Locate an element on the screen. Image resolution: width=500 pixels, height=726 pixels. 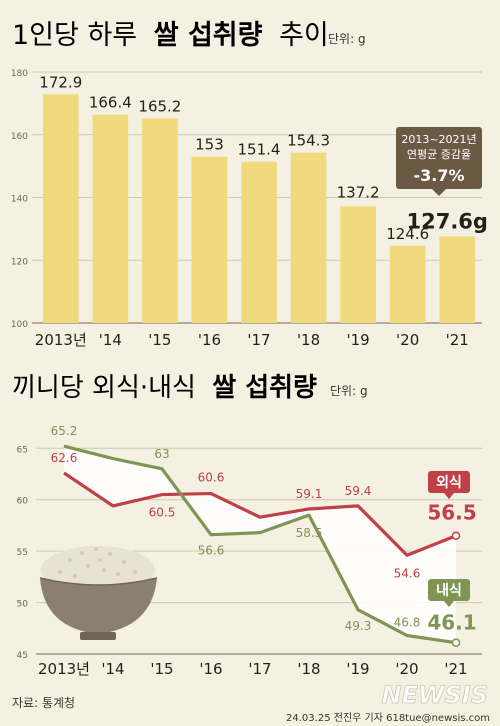
line-x-tick-label: '14 is located at coordinates (112, 669).